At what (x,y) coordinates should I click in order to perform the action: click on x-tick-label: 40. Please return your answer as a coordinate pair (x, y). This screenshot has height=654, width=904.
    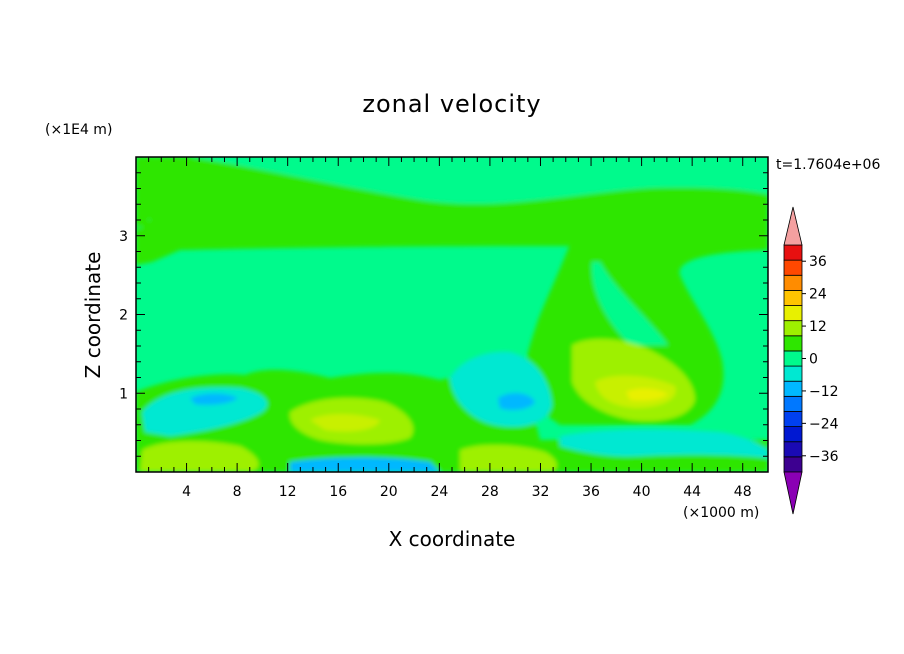
    Looking at the image, I should click on (642, 492).